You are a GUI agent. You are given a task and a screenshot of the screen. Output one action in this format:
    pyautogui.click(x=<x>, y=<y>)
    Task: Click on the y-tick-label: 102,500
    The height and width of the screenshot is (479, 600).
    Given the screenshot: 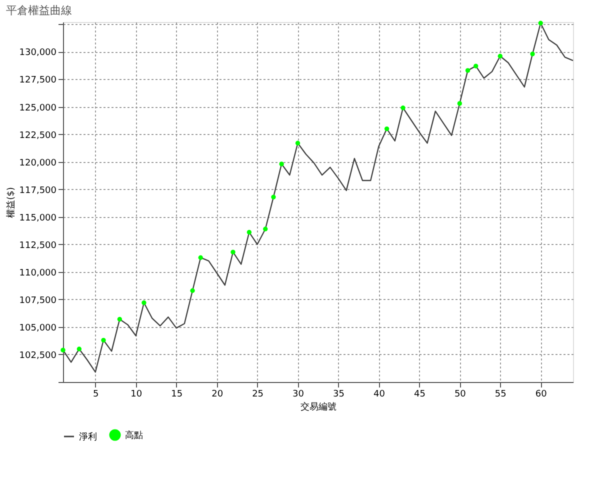 What is the action you would take?
    pyautogui.click(x=38, y=355)
    